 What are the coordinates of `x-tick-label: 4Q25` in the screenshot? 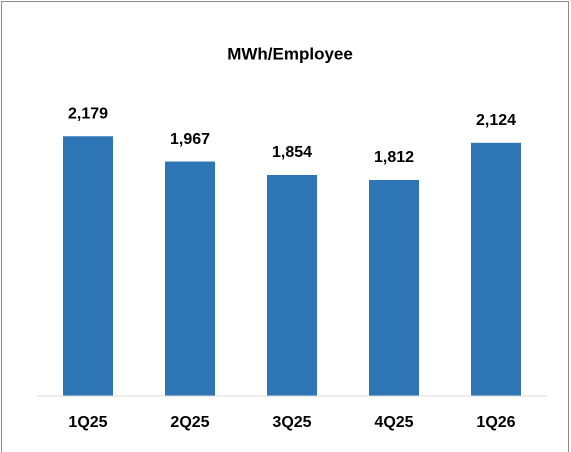 It's located at (393, 422).